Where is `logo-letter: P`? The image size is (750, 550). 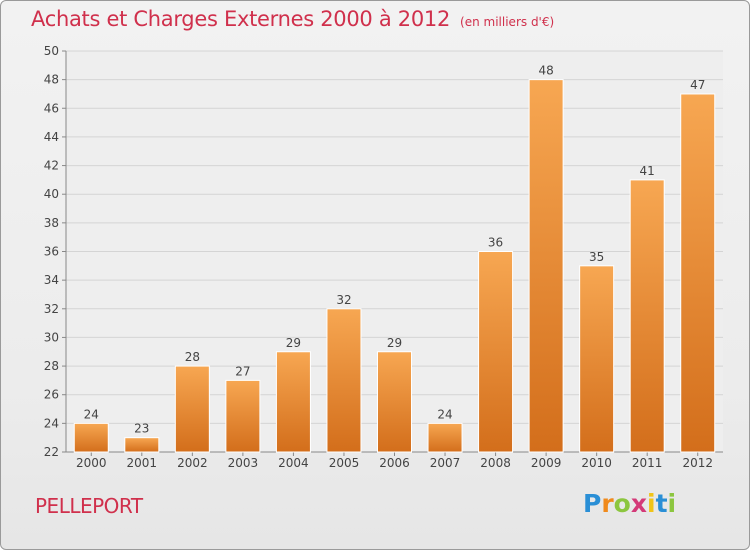 logo-letter: P is located at coordinates (592, 503).